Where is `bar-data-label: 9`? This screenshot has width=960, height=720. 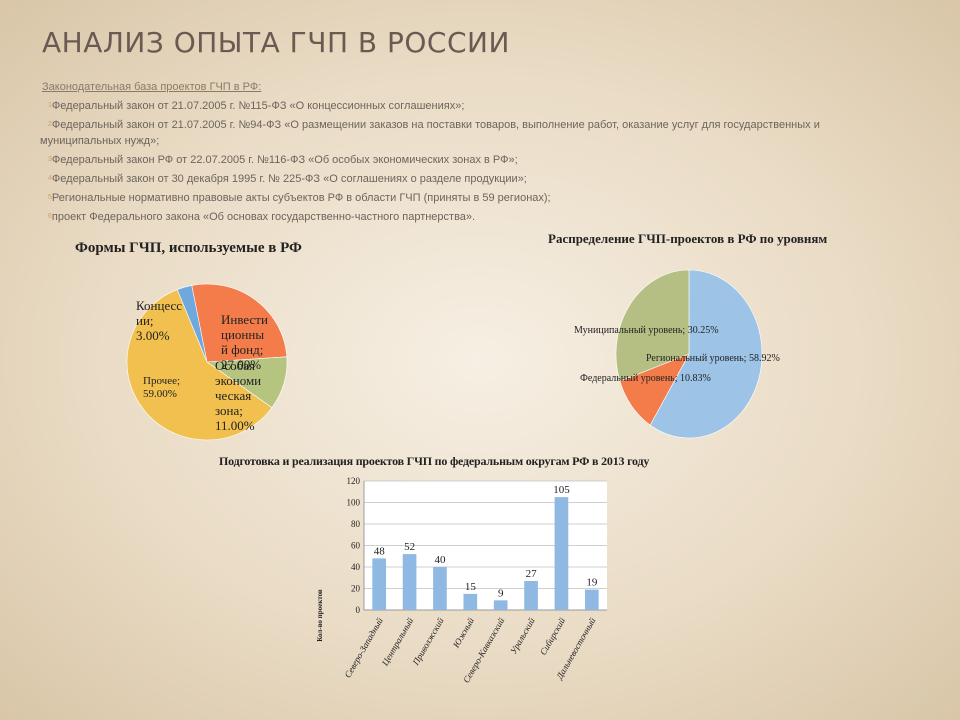
bar-data-label: 9 is located at coordinates (501, 593).